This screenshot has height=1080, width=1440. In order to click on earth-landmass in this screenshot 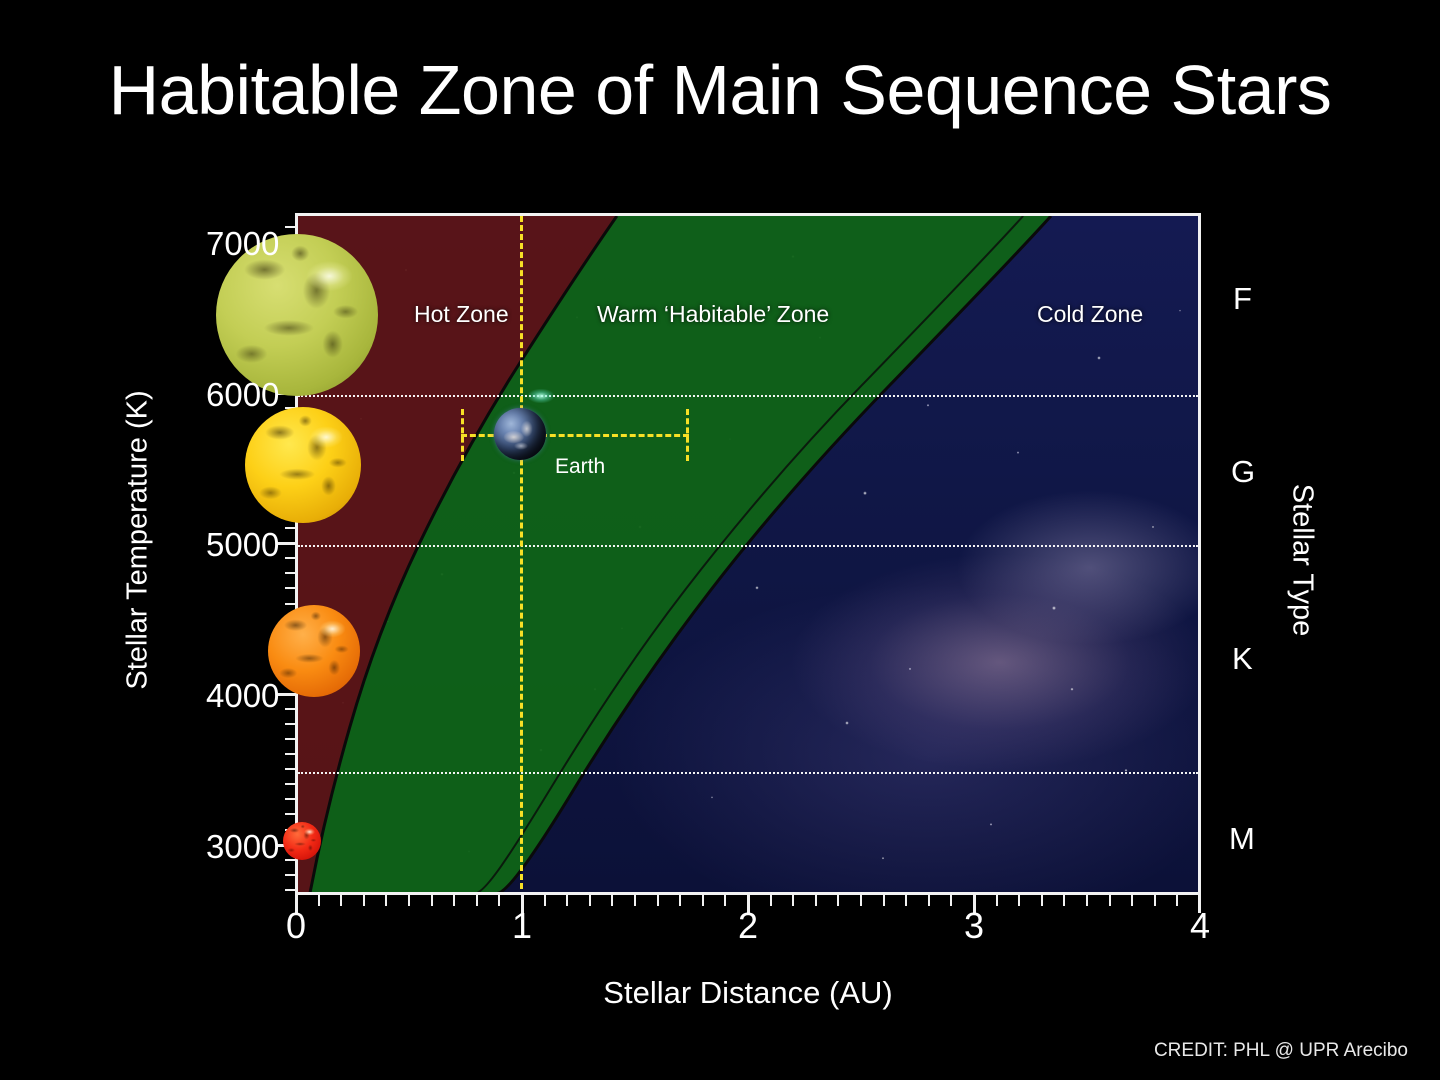, I will do `click(520, 434)`.